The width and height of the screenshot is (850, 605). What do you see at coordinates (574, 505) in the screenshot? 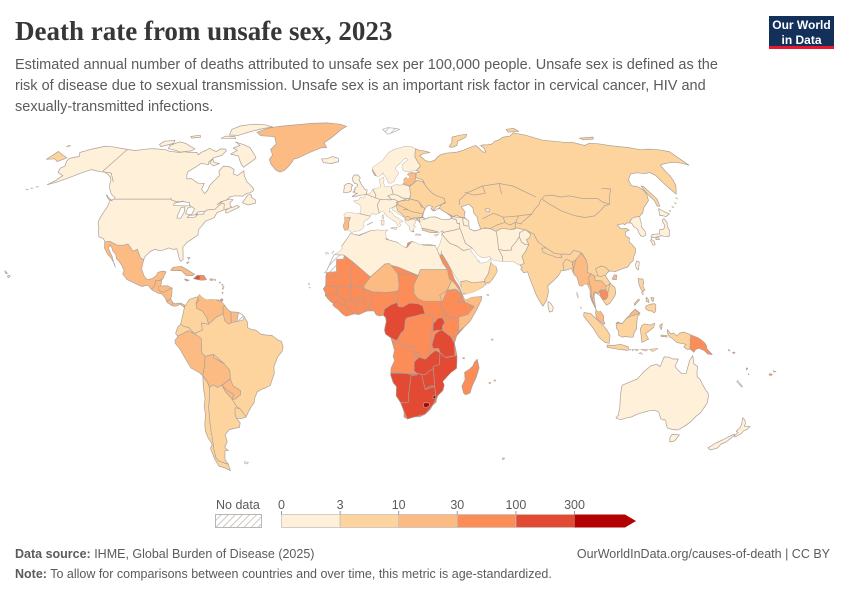
I see `svg-text: 300` at bounding box center [574, 505].